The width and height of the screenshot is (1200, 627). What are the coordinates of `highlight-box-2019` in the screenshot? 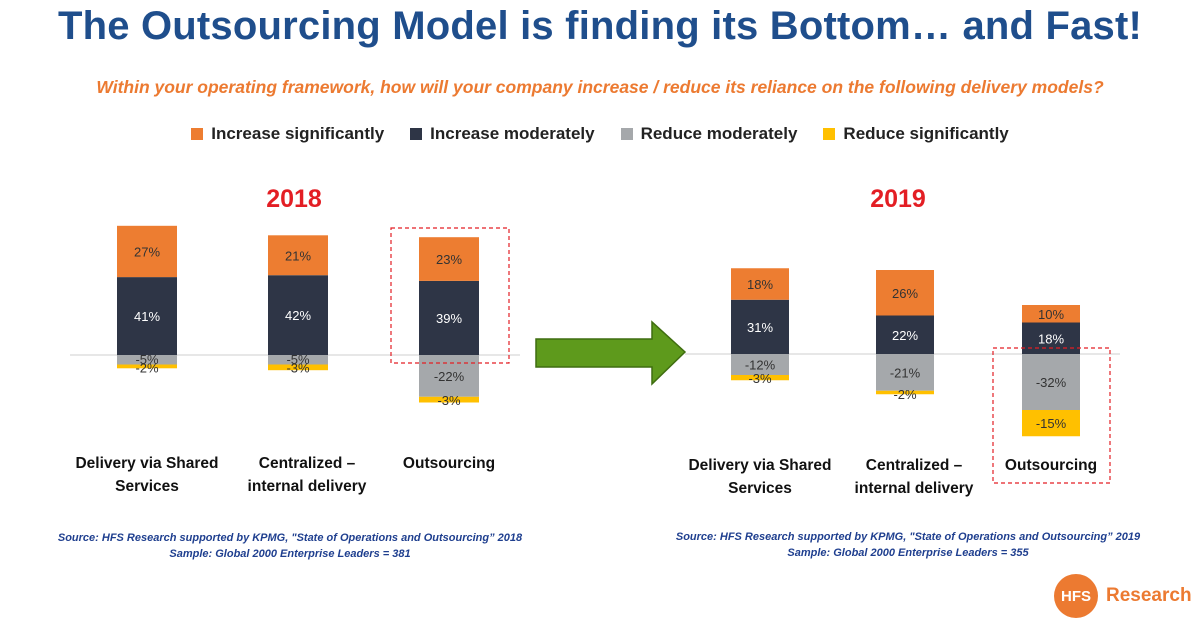 It's located at (1051, 415).